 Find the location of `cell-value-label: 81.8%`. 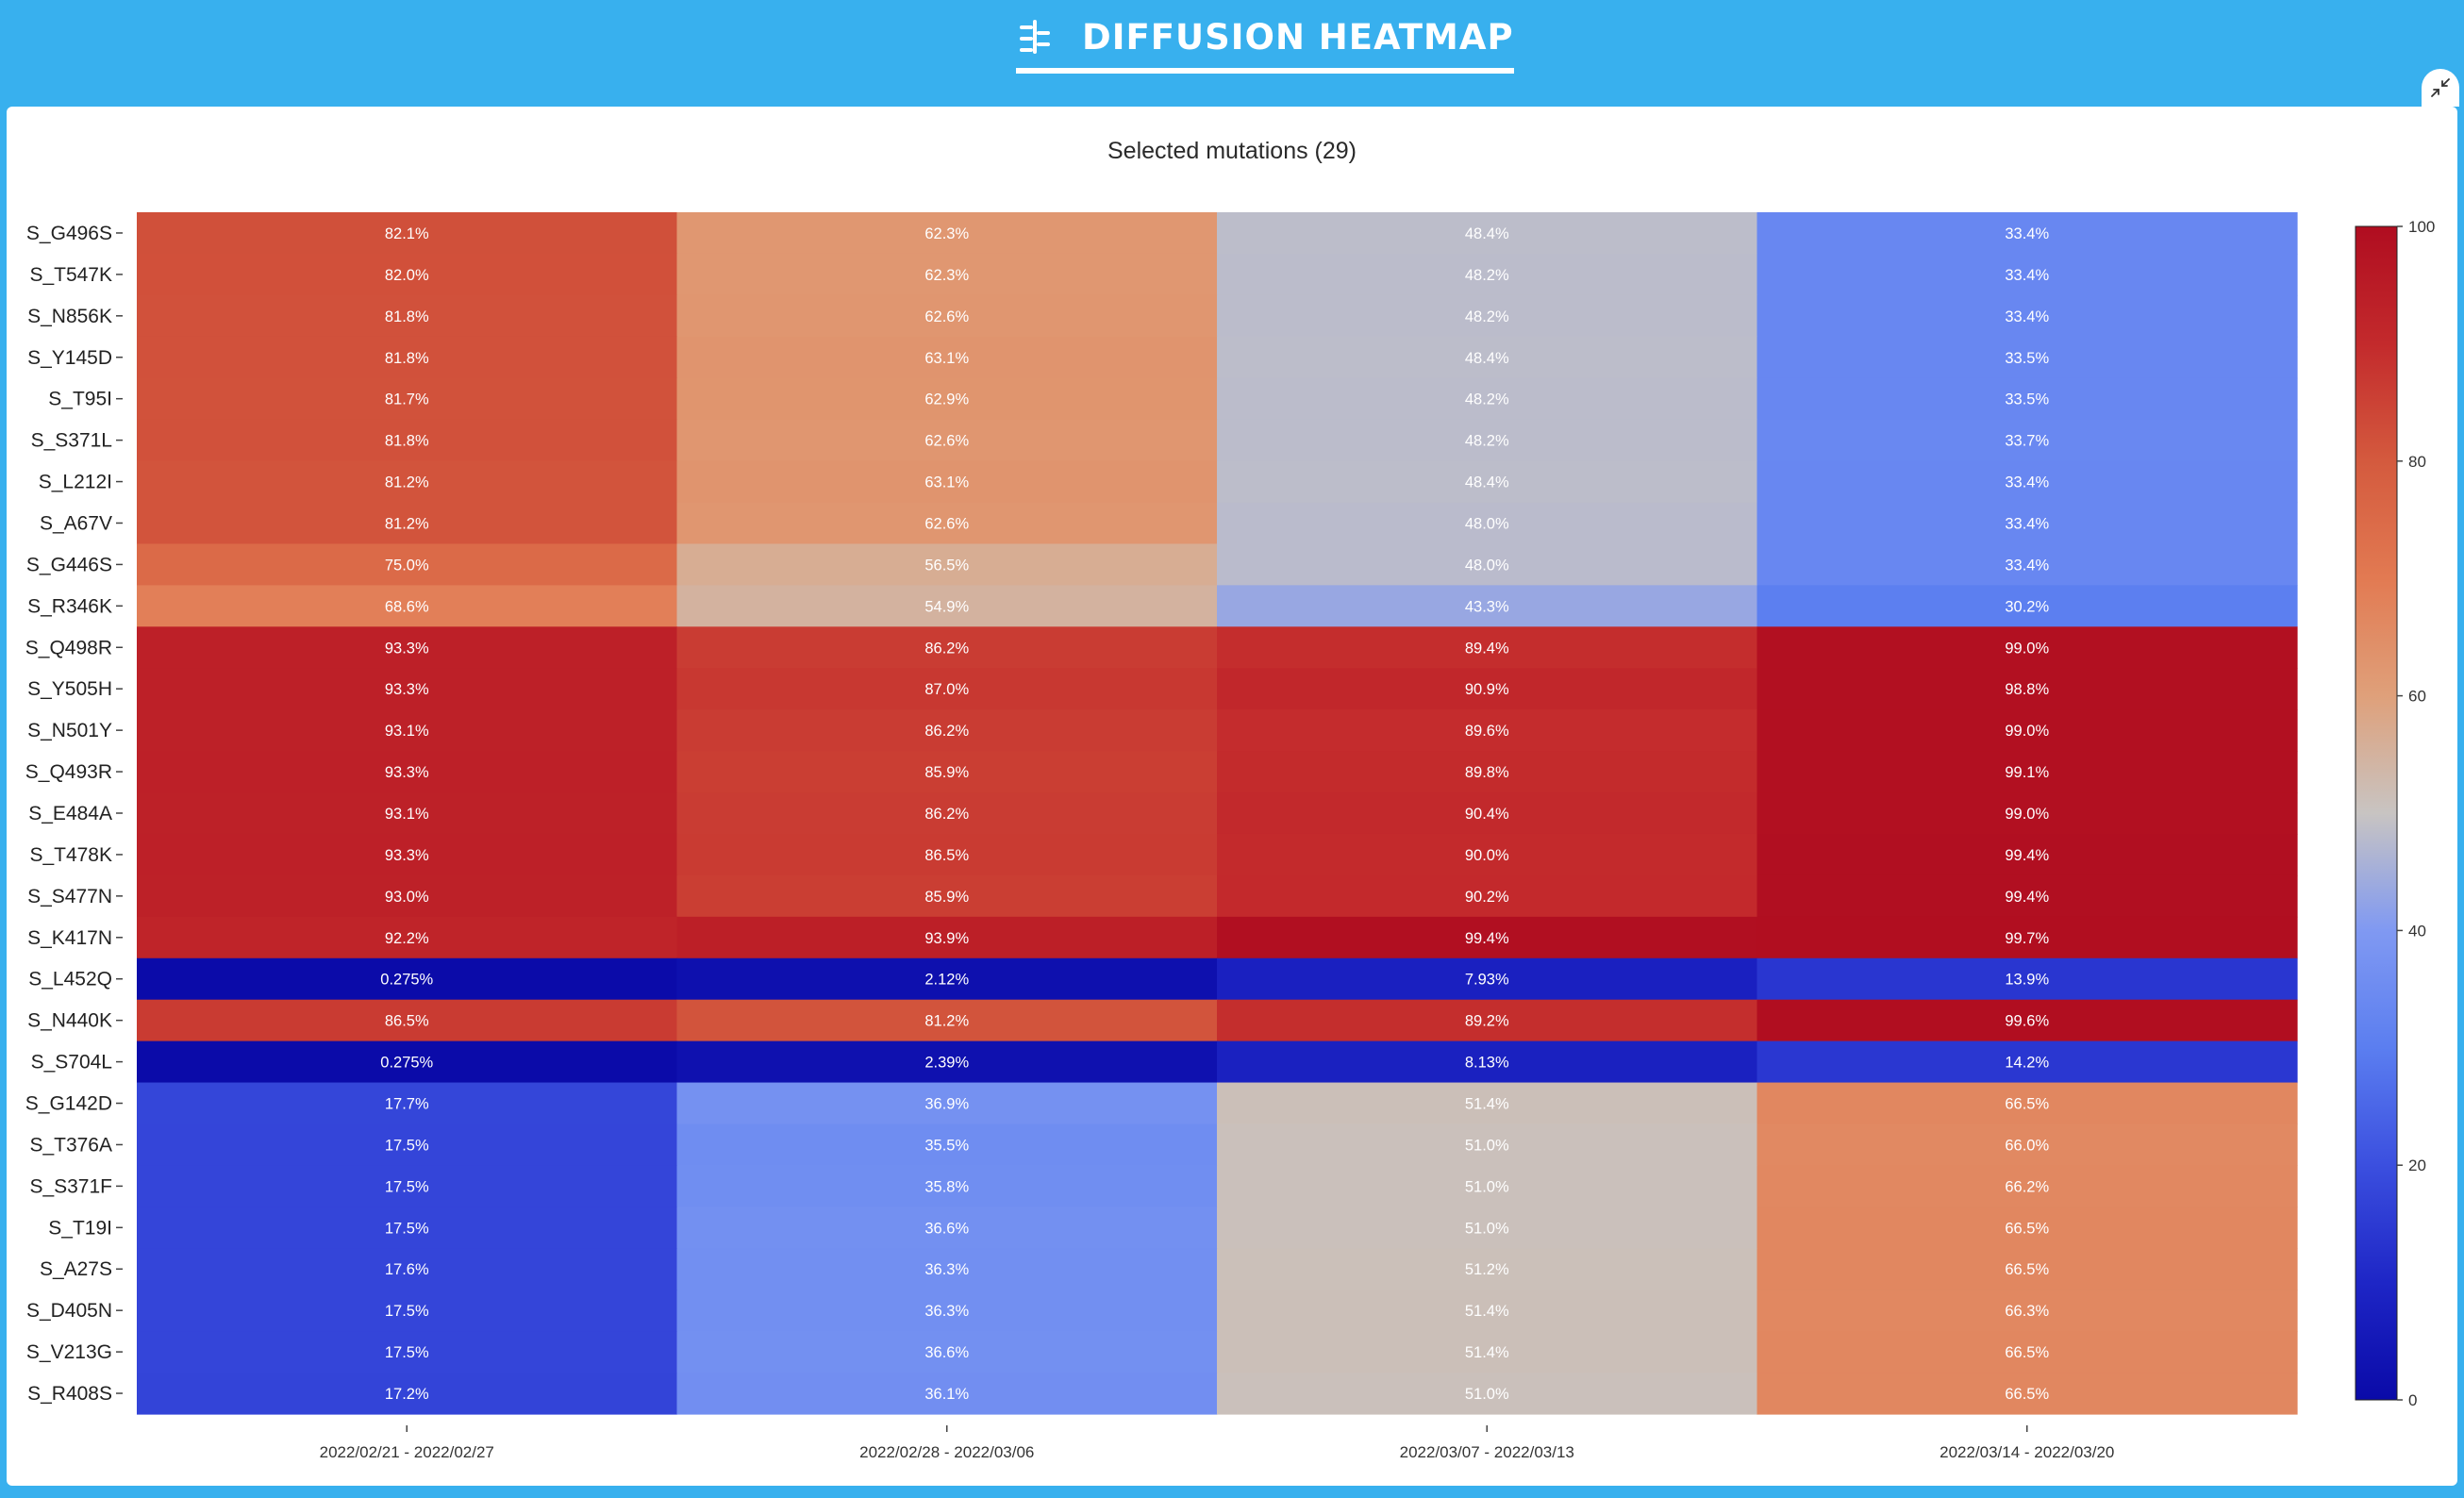

cell-value-label: 81.8% is located at coordinates (407, 316).